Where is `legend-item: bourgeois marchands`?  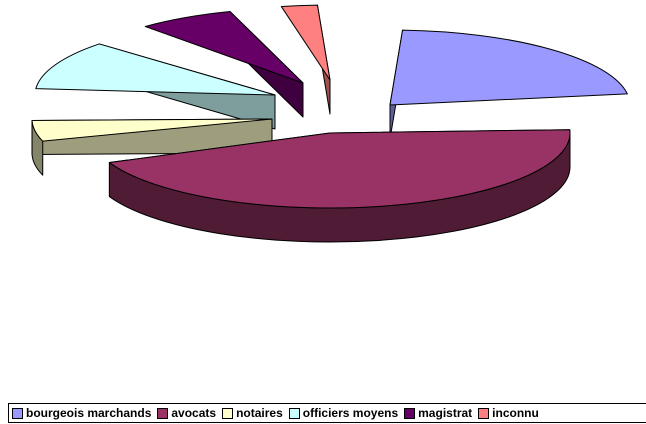 legend-item: bourgeois marchands is located at coordinates (81, 413).